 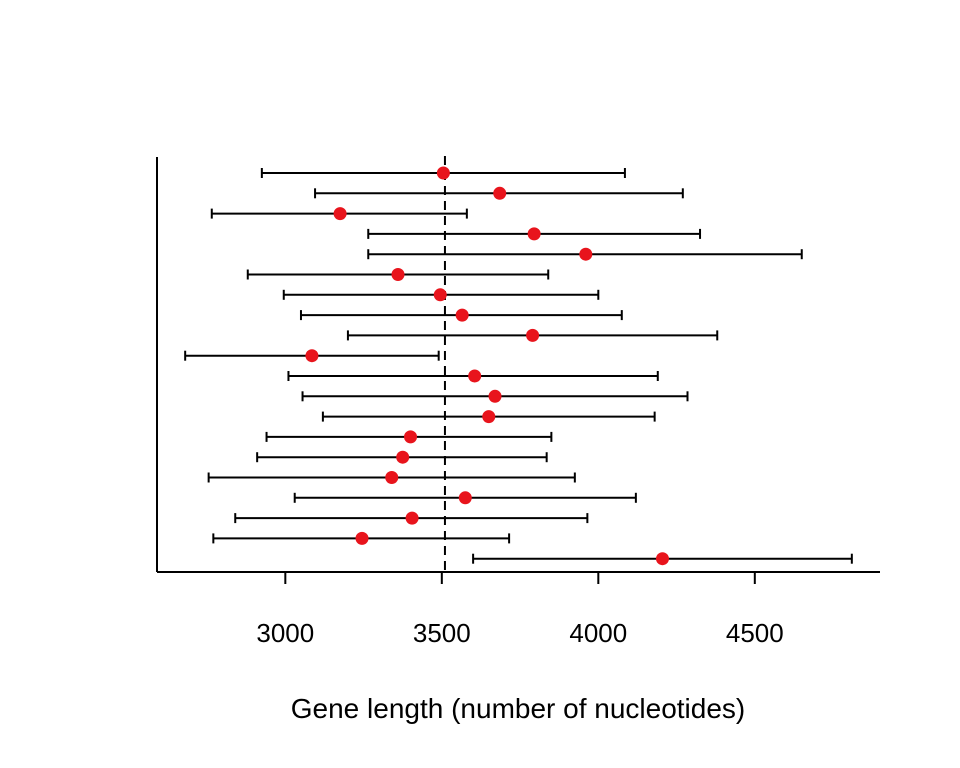 What do you see at coordinates (442, 633) in the screenshot?
I see `x-tick-label: 3500` at bounding box center [442, 633].